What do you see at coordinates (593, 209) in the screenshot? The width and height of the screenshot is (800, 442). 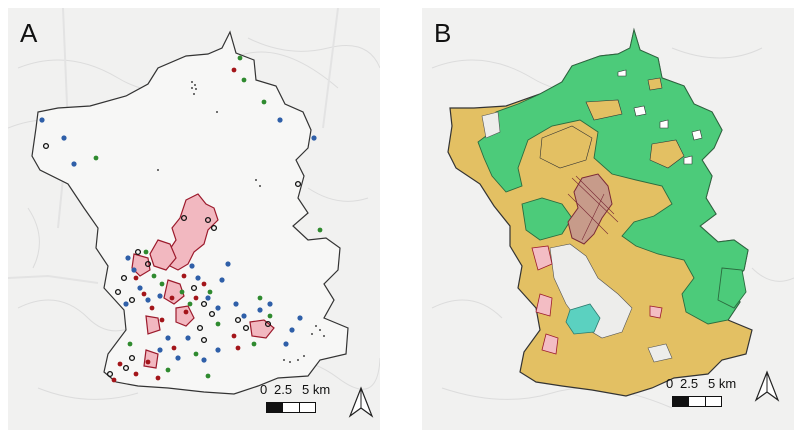 I see `hatched-cluster` at bounding box center [593, 209].